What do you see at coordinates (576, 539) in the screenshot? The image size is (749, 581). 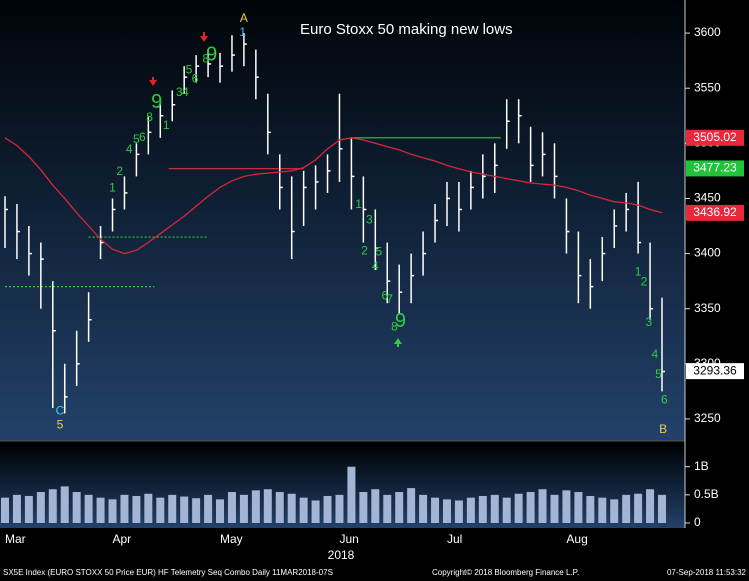 I see `x-tick-label: Aug` at bounding box center [576, 539].